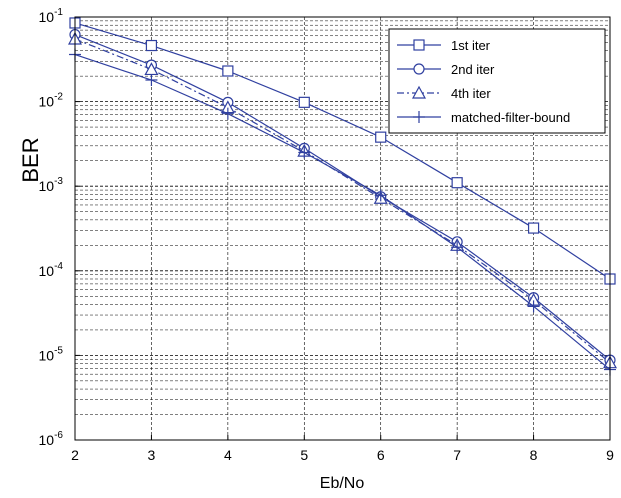  What do you see at coordinates (342, 483) in the screenshot?
I see `x-axis-label: Eb/No` at bounding box center [342, 483].